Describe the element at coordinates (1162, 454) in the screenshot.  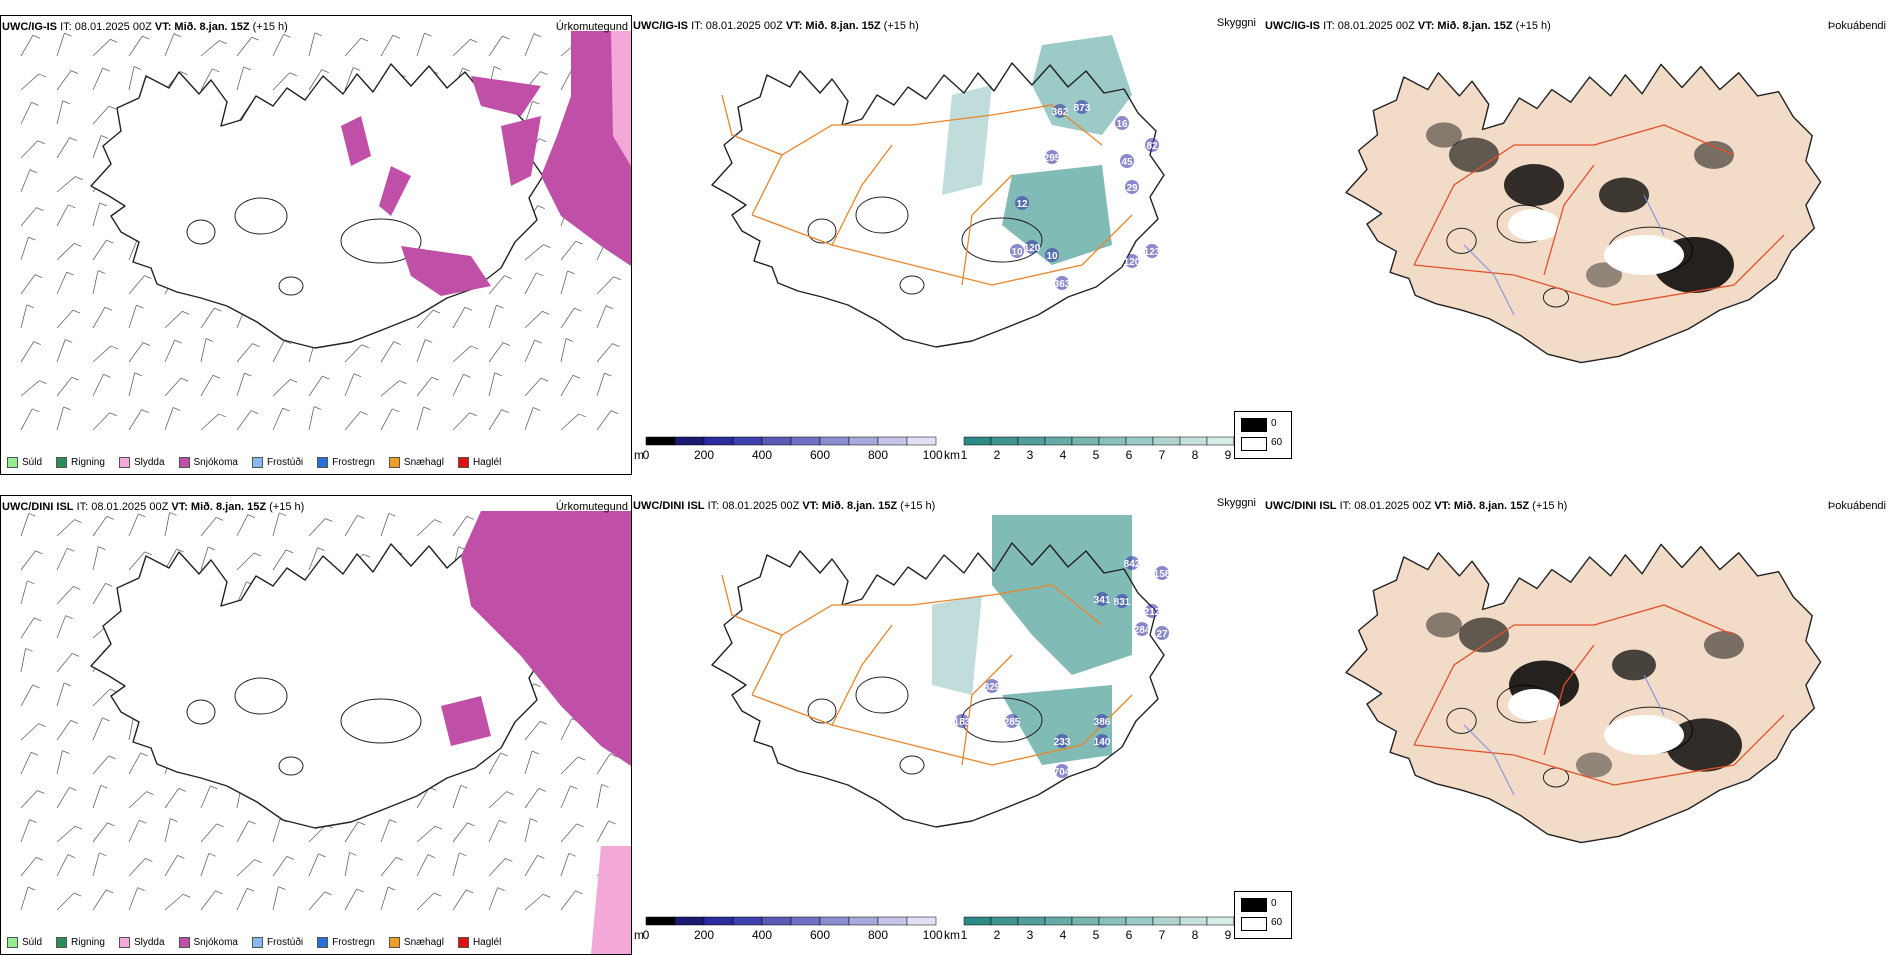
I see `colorbar-tick: 7` at that location.